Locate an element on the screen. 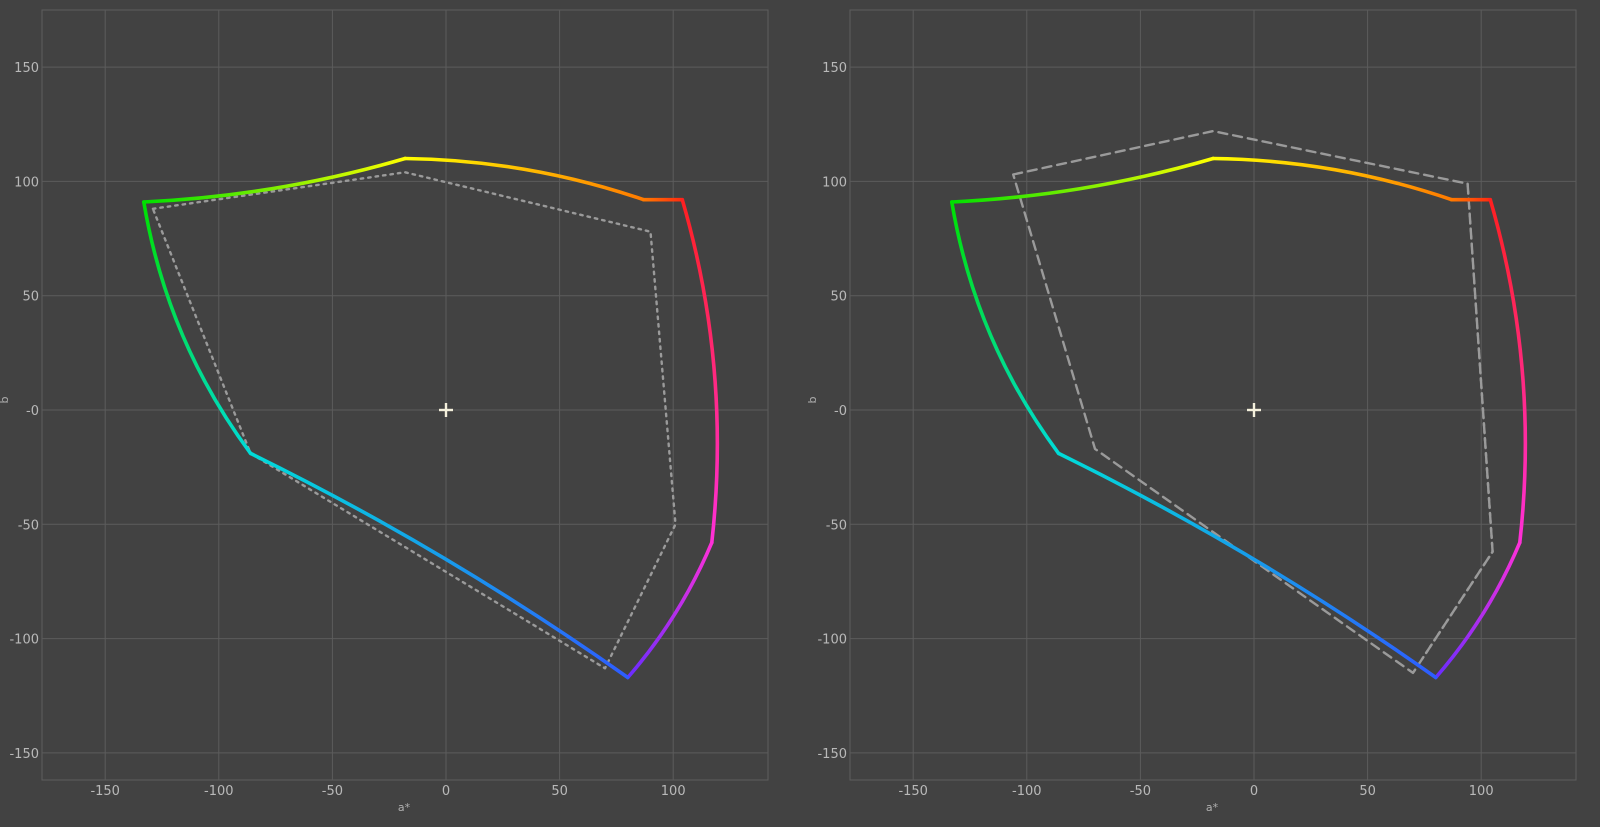  reference-gamut-dotted is located at coordinates (1452, 428).